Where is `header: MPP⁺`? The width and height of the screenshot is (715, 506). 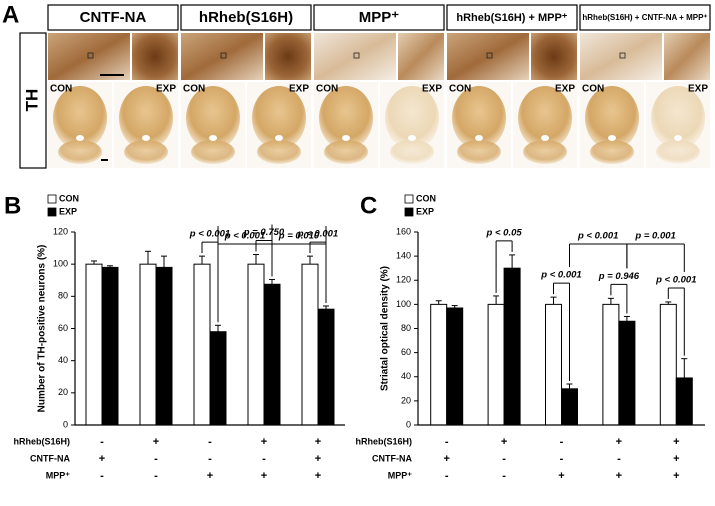 header: MPP⁺ is located at coordinates (379, 17).